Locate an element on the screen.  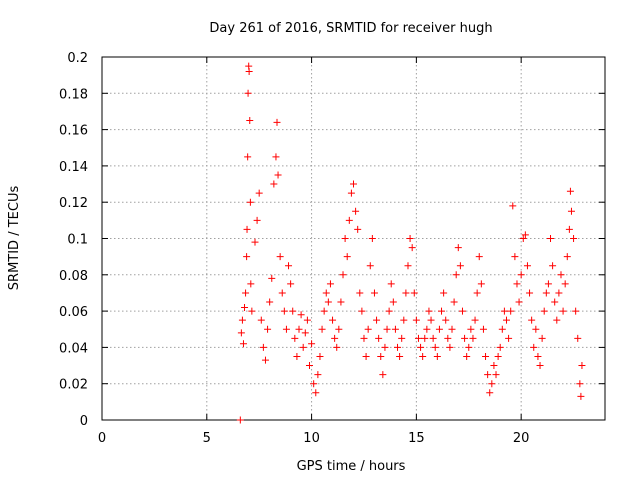
y-tick-label: 0.2 is located at coordinates (77, 58).